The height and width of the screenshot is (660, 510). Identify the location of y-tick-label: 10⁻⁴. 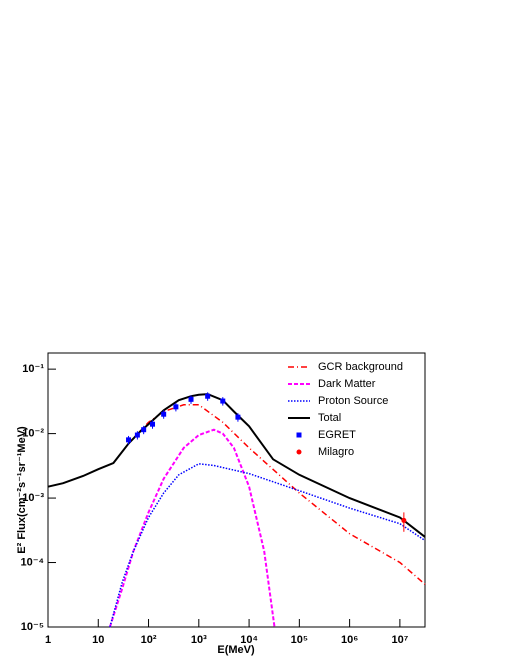
(32, 562).